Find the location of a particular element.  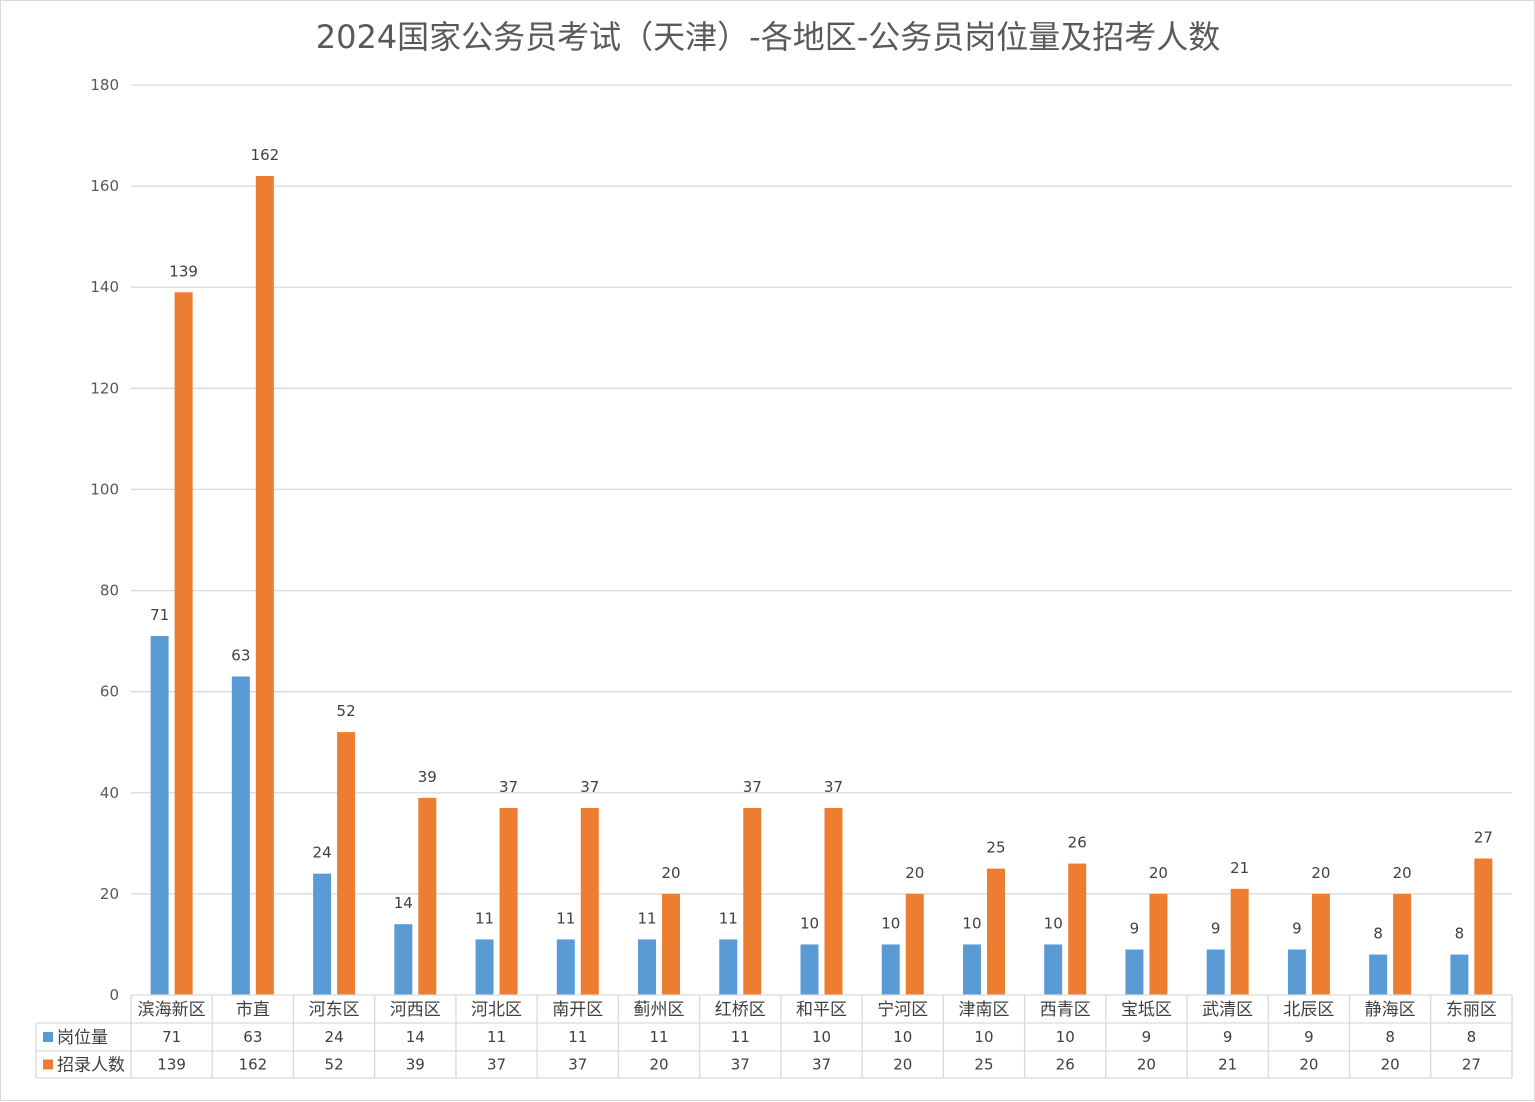

data-label: 39 is located at coordinates (427, 777).